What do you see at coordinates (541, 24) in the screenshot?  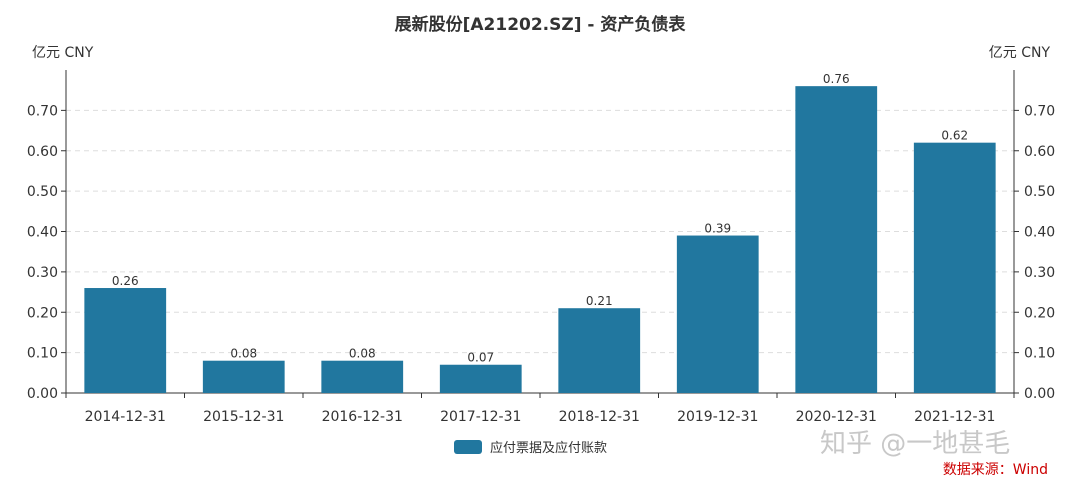 I see `chart-title: 展新股份[A21202.SZ] - 资产负债表` at bounding box center [541, 24].